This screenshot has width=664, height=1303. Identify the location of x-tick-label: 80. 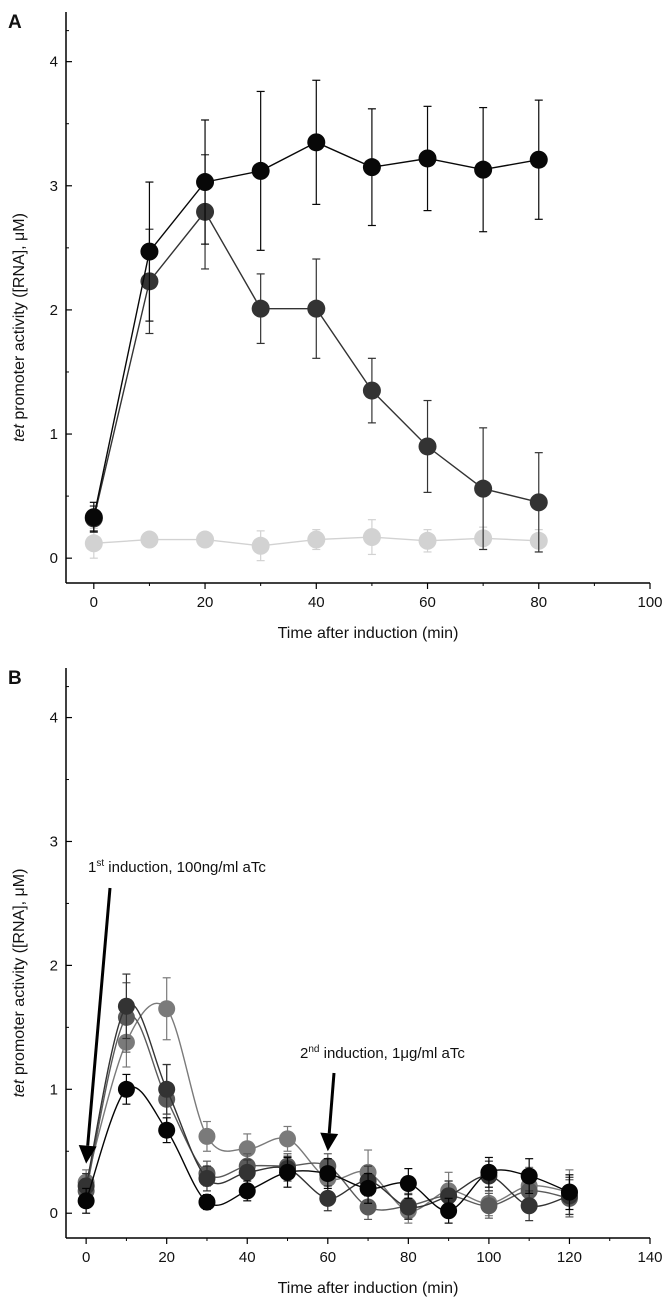
(408, 1257).